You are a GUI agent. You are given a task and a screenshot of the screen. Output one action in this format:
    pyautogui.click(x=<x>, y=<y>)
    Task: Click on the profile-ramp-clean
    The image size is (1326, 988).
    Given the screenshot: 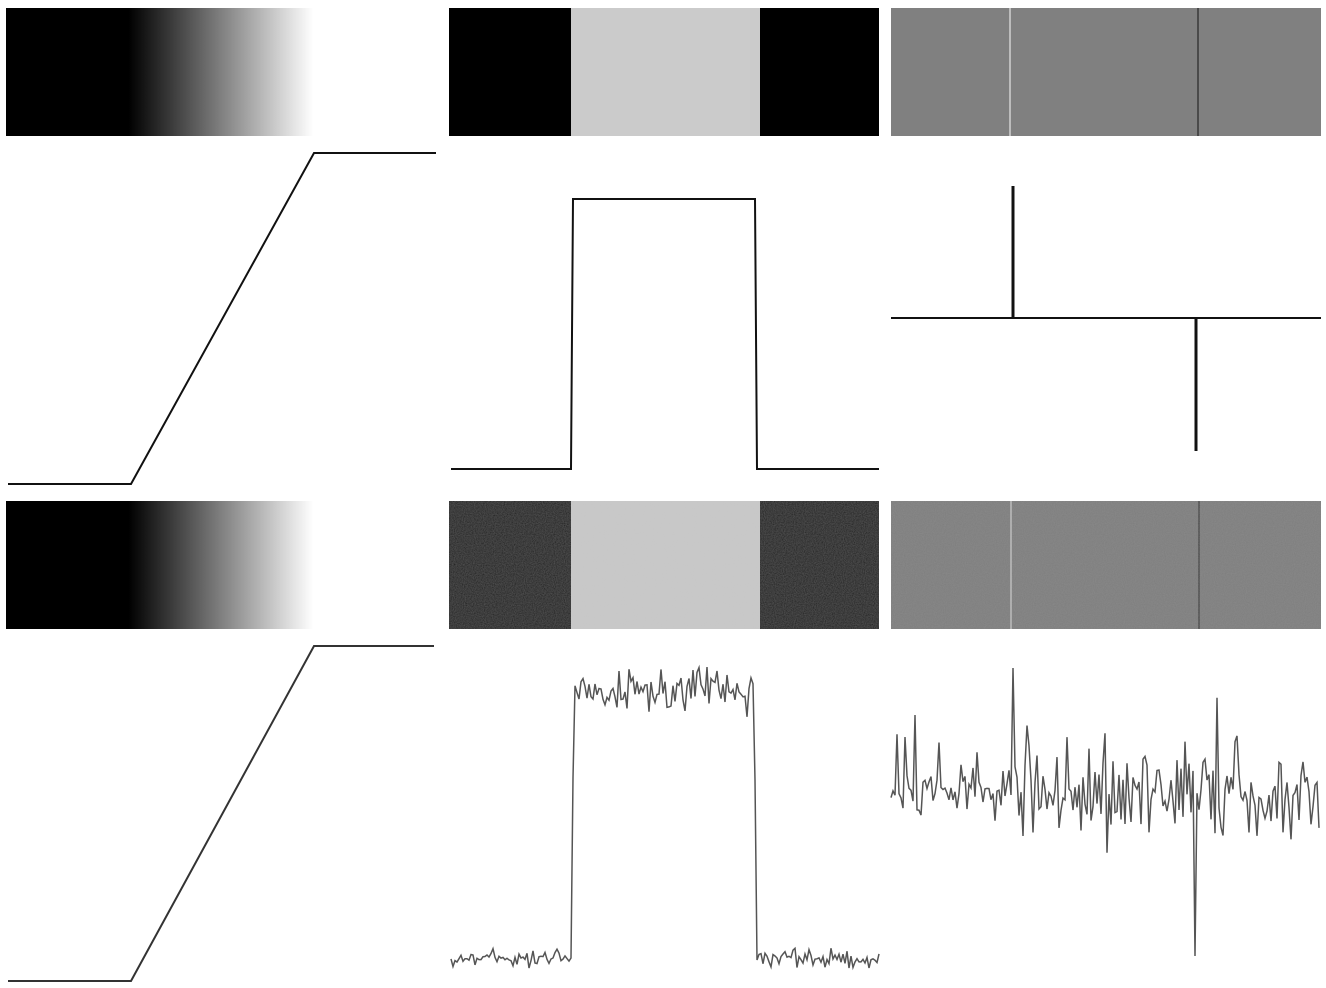 What is the action you would take?
    pyautogui.click(x=222, y=318)
    